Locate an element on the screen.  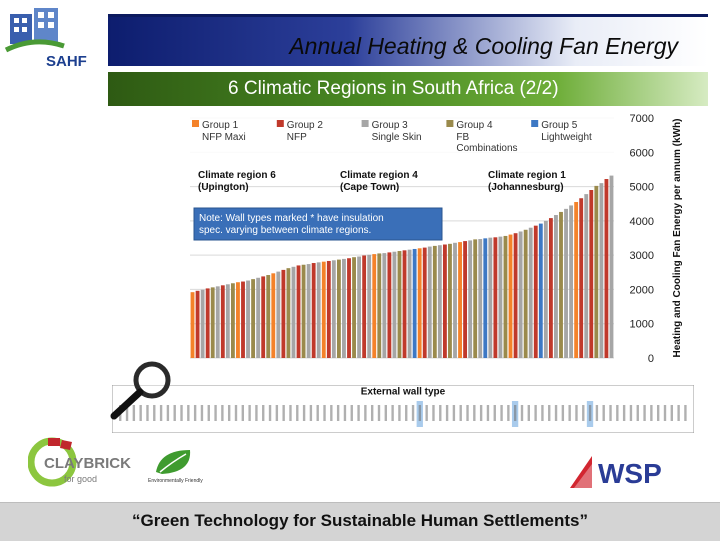
legend-label: Group 2 is located at coordinates (305, 125).